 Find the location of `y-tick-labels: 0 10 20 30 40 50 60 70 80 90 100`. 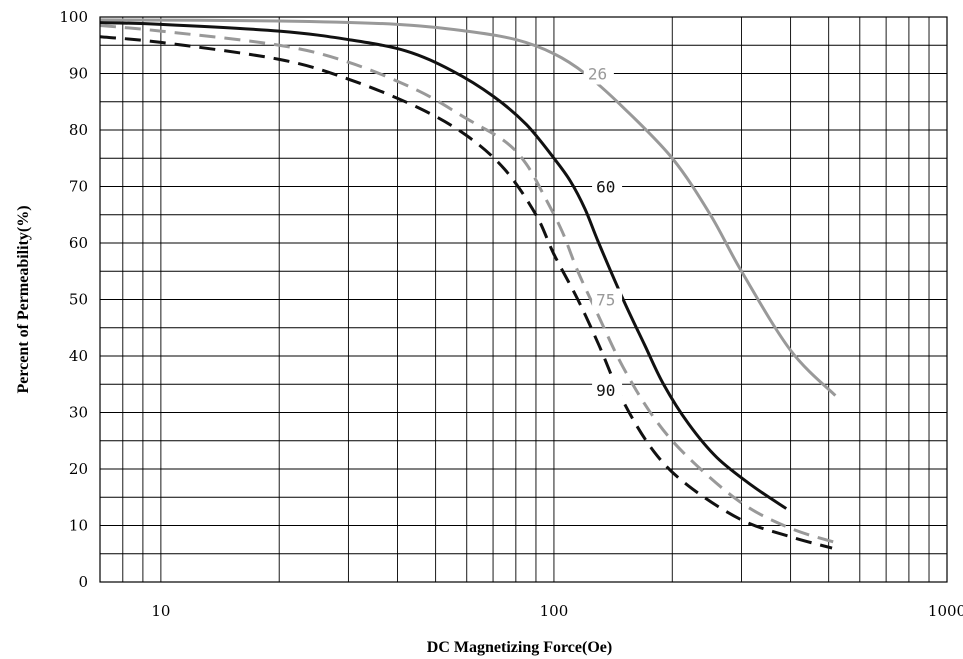

y-tick-labels: 0 10 20 30 40 50 60 70 80 90 100 is located at coordinates (73, 299).